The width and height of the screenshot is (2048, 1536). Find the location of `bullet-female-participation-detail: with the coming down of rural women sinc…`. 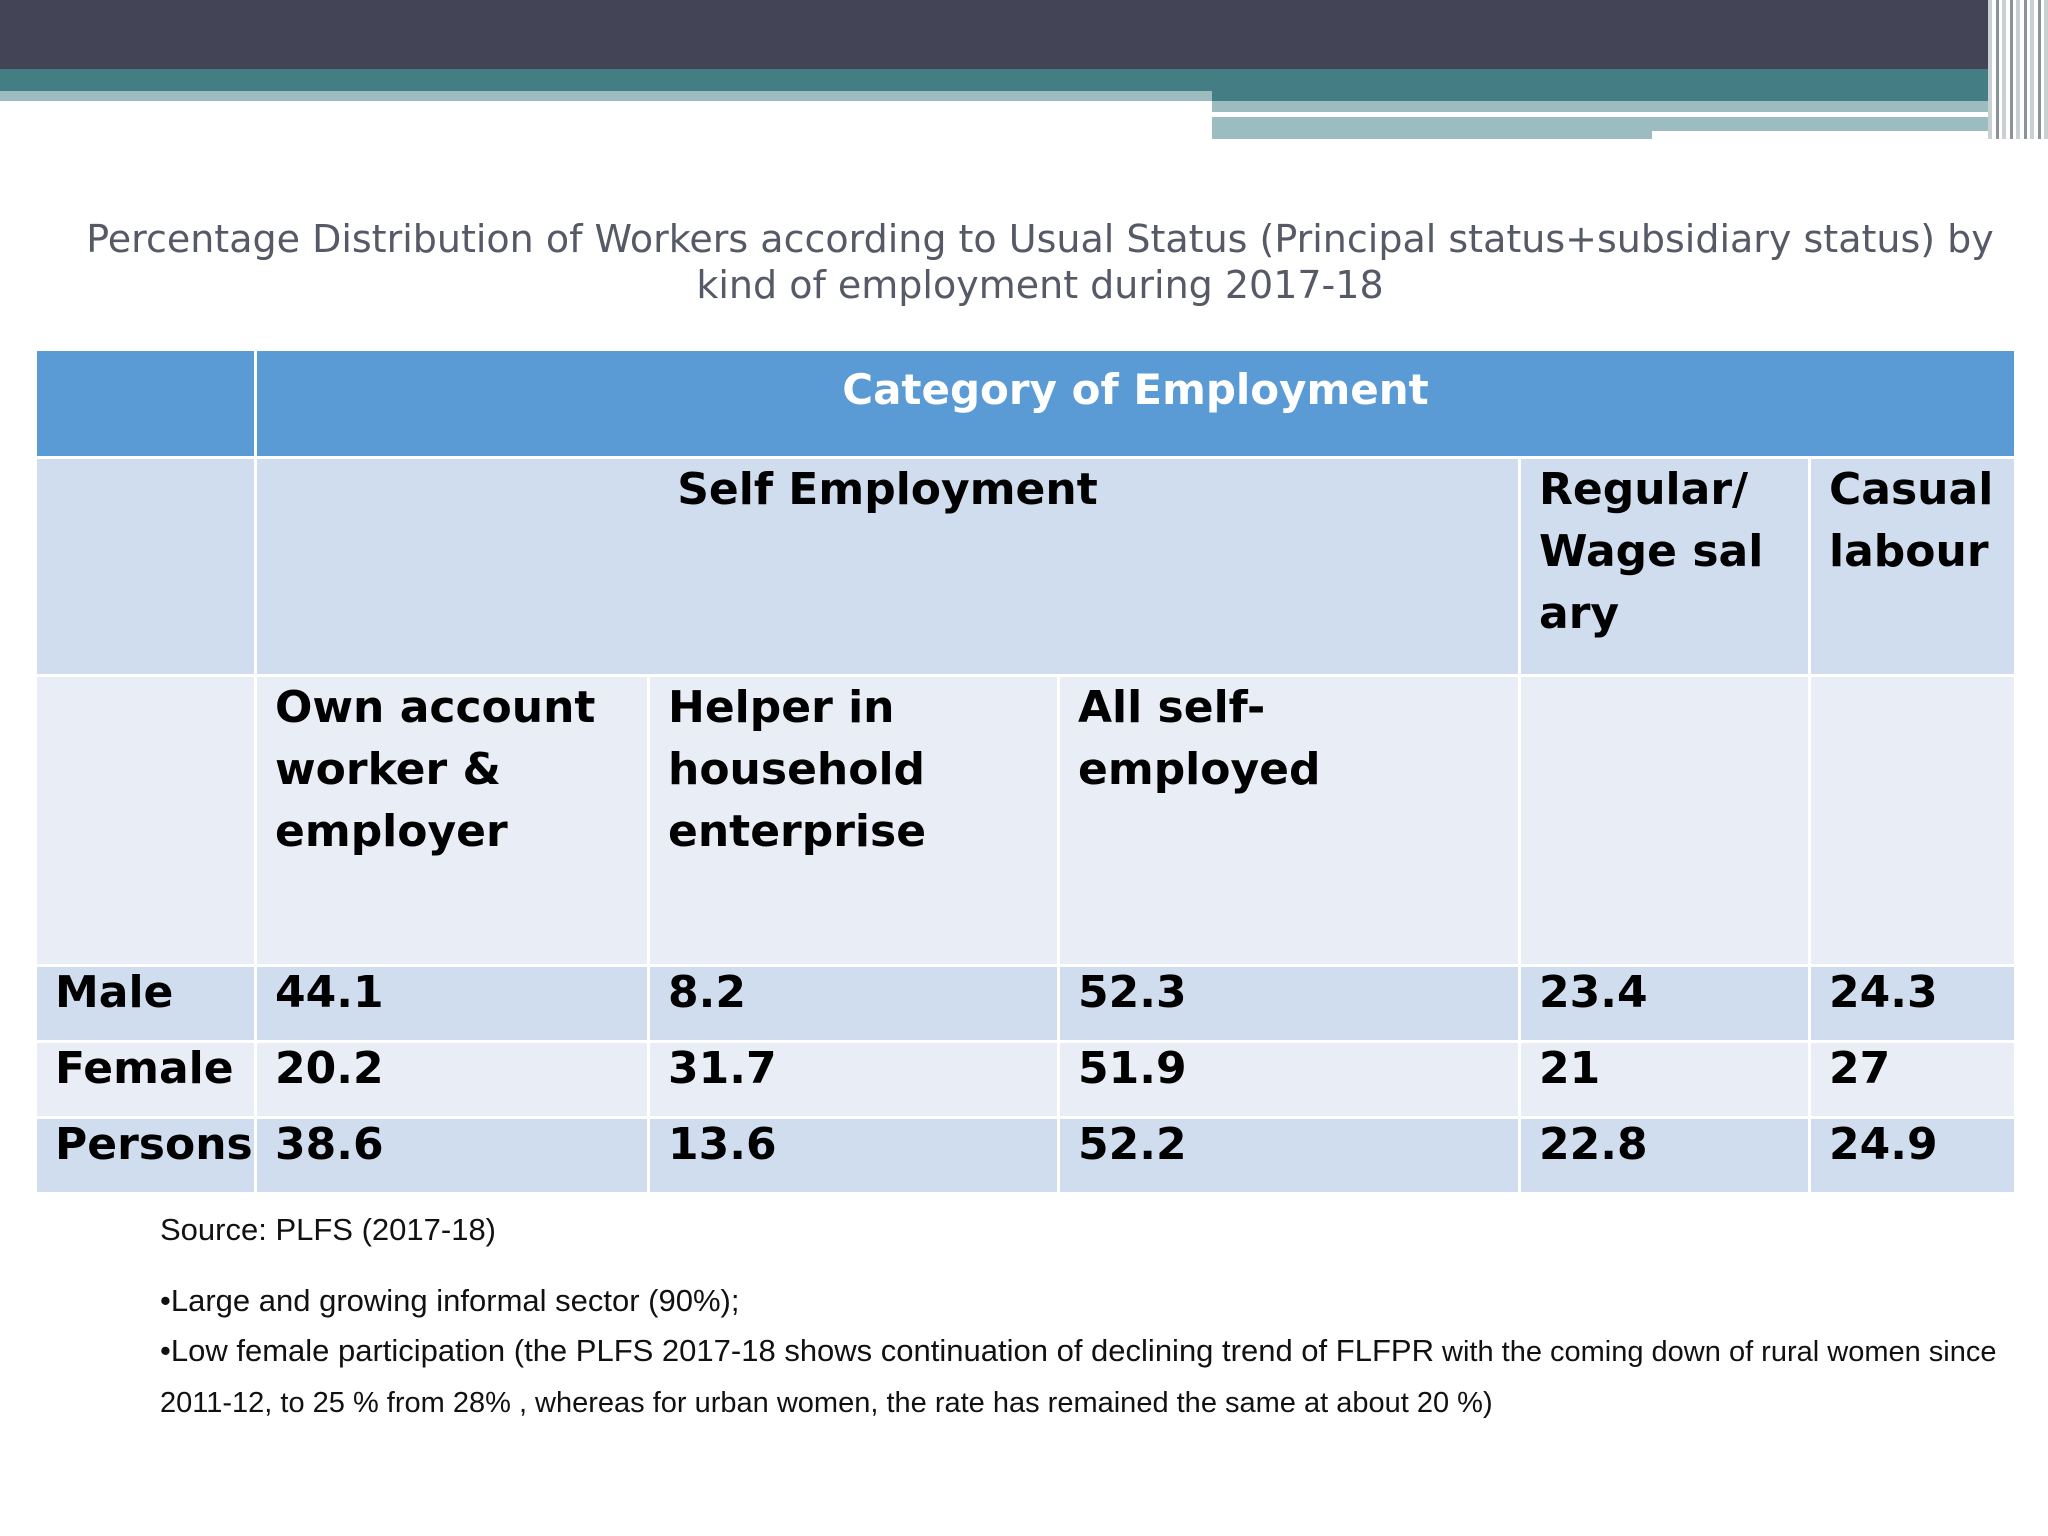

bullet-female-participation-detail: with the coming down of rural women sinc… is located at coordinates (1078, 1377).